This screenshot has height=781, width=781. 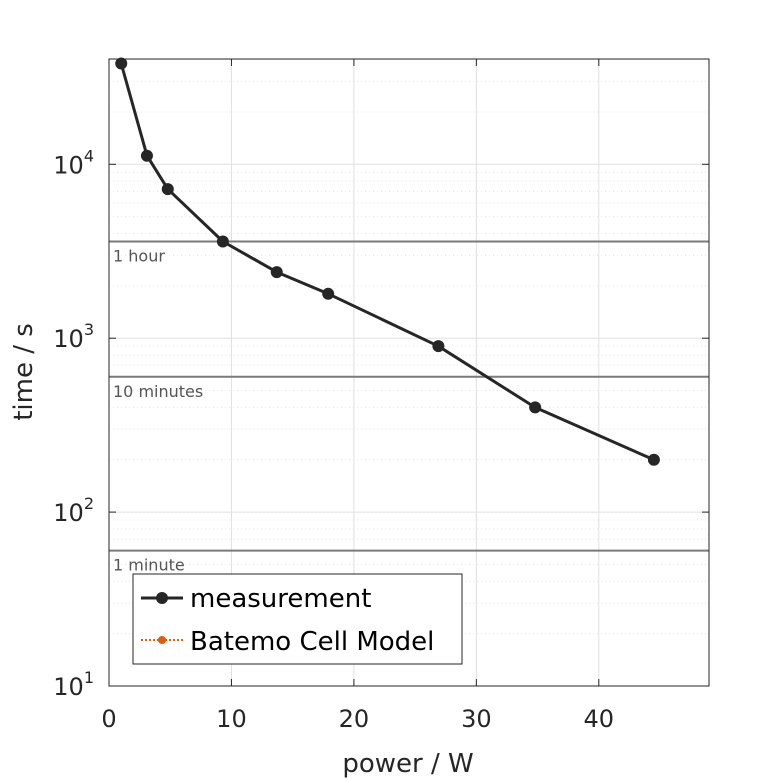 I want to click on y-tick-label: 10³, so click(x=73, y=336).